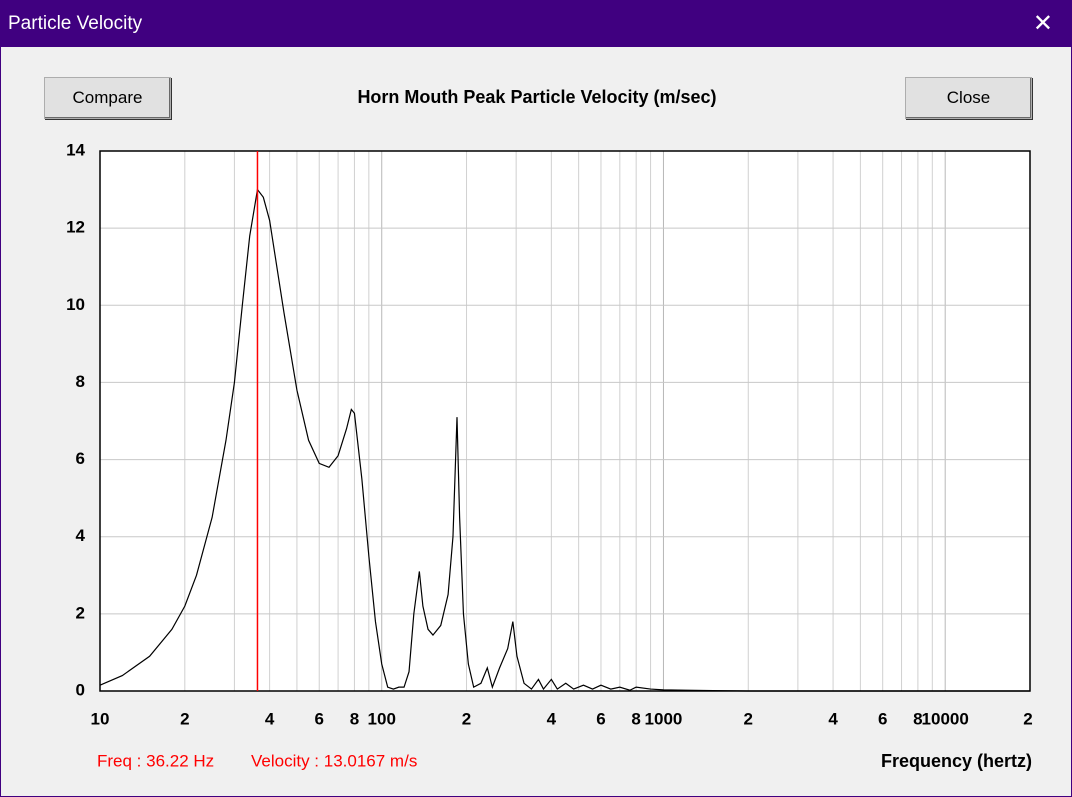 Image resolution: width=1072 pixels, height=797 pixels. What do you see at coordinates (80, 612) in the screenshot?
I see `y-tick-label: 2` at bounding box center [80, 612].